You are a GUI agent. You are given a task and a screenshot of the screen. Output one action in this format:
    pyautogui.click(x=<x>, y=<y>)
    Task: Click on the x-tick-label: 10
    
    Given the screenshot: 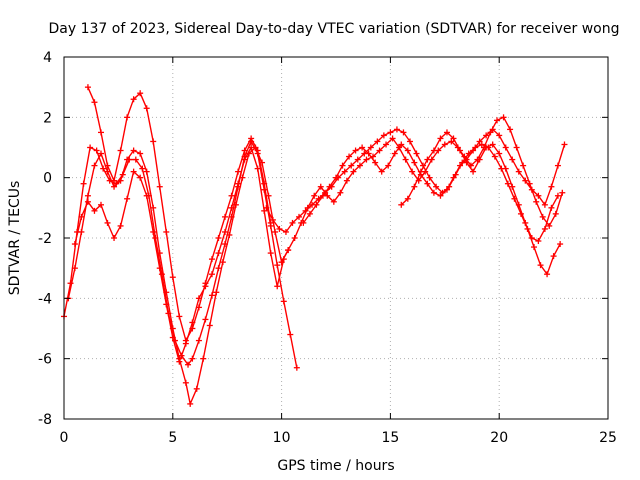 What is the action you would take?
    pyautogui.click(x=282, y=438)
    